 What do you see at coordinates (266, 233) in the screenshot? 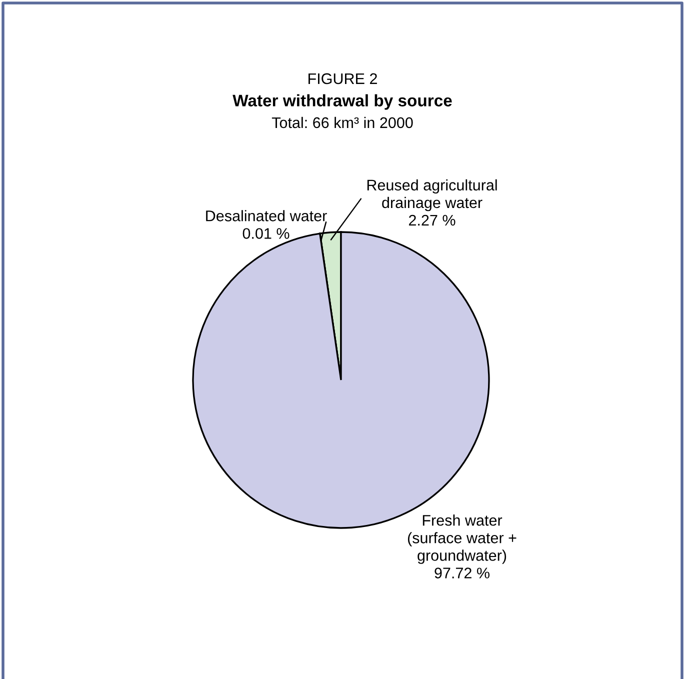
I see `data-label: 0.01 %` at bounding box center [266, 233].